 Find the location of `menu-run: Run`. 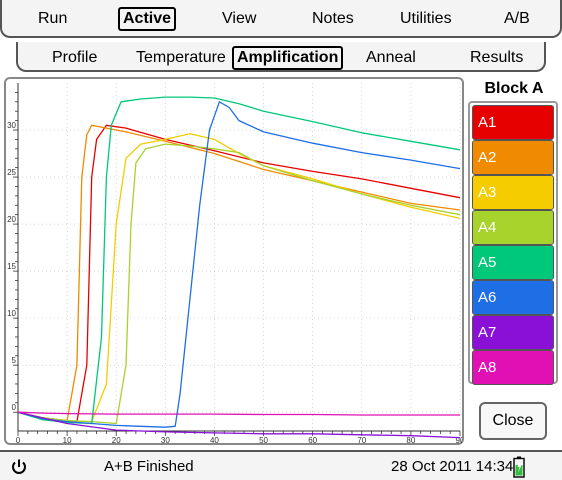

menu-run: Run is located at coordinates (53, 18).